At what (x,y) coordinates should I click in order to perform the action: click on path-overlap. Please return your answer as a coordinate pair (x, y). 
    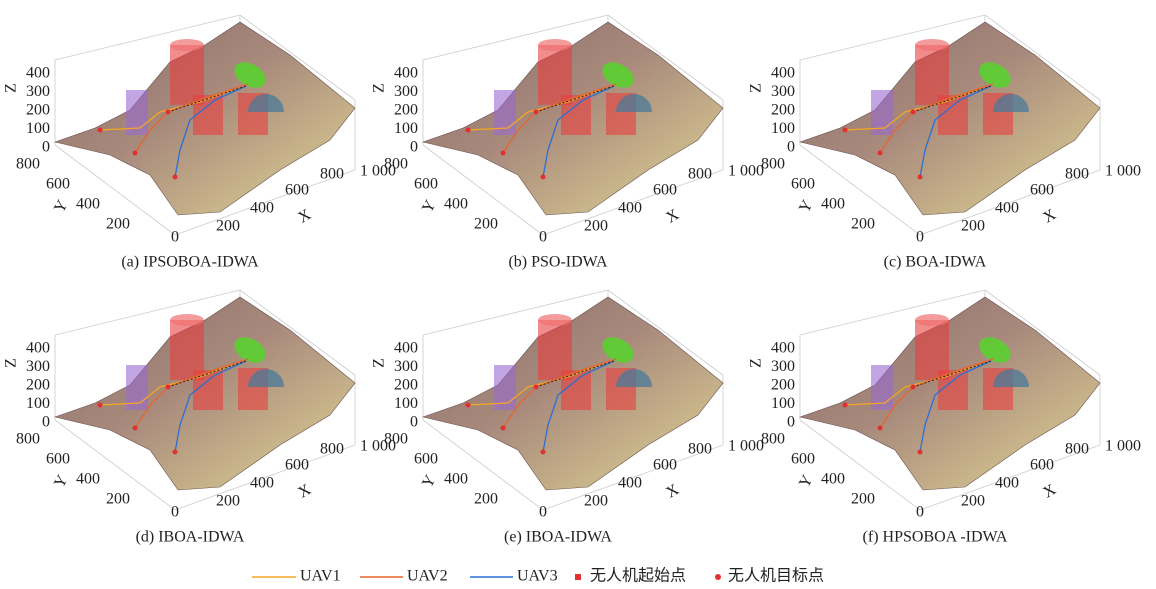
    Looking at the image, I should click on (575, 374).